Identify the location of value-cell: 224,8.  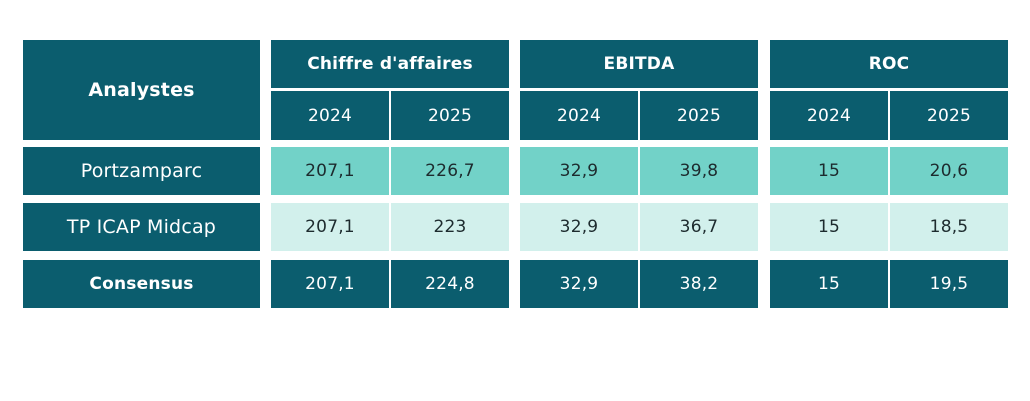
(450, 284).